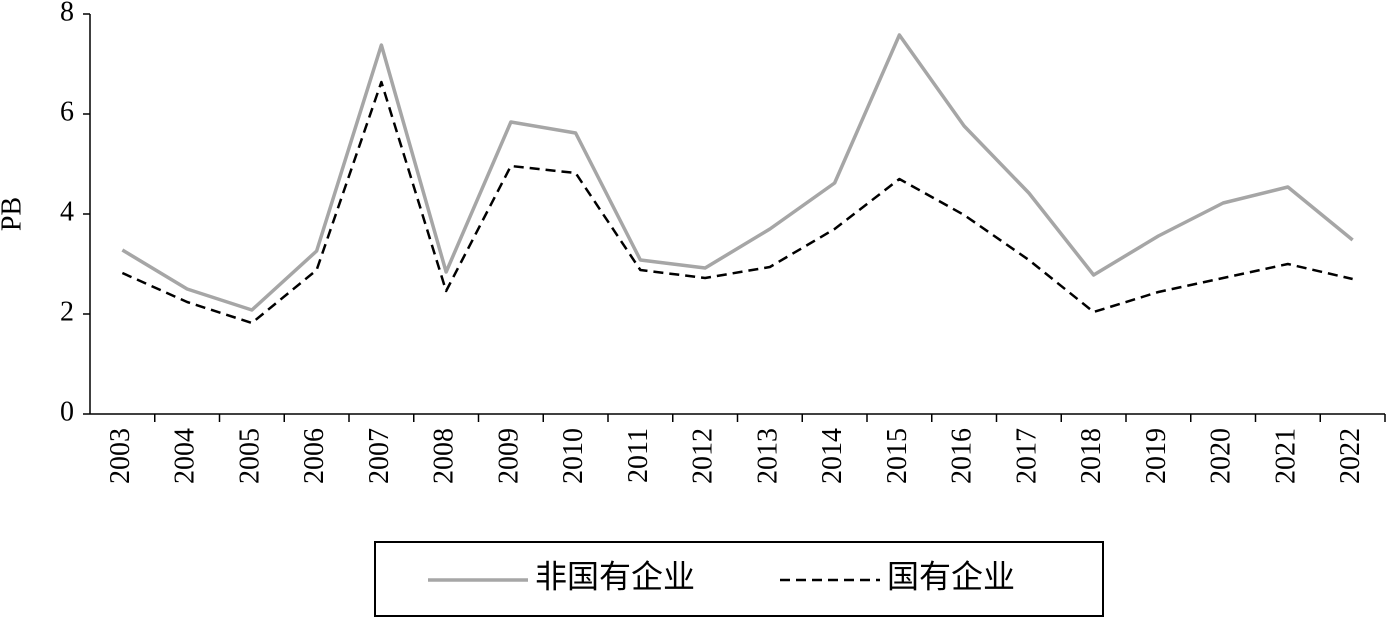  I want to click on x-tick-label: 2016, so click(962, 456).